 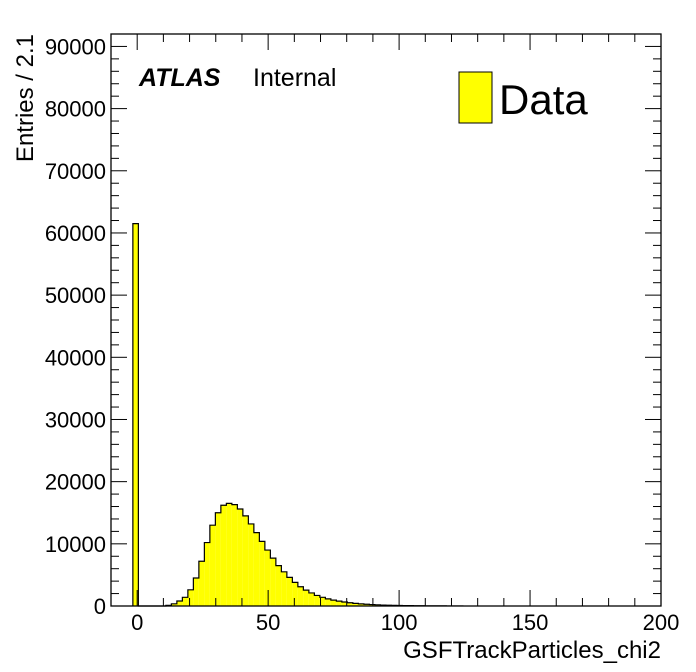 I want to click on y-tick-label: 20000, so click(x=75, y=482).